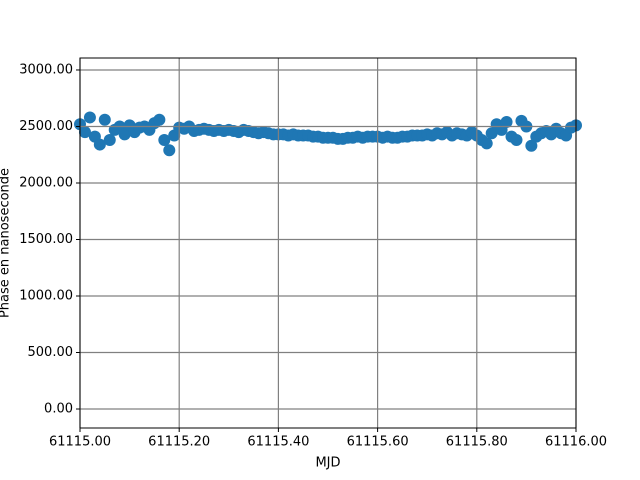  What do you see at coordinates (46, 69) in the screenshot?
I see `y-tick-label: 3000.00` at bounding box center [46, 69].